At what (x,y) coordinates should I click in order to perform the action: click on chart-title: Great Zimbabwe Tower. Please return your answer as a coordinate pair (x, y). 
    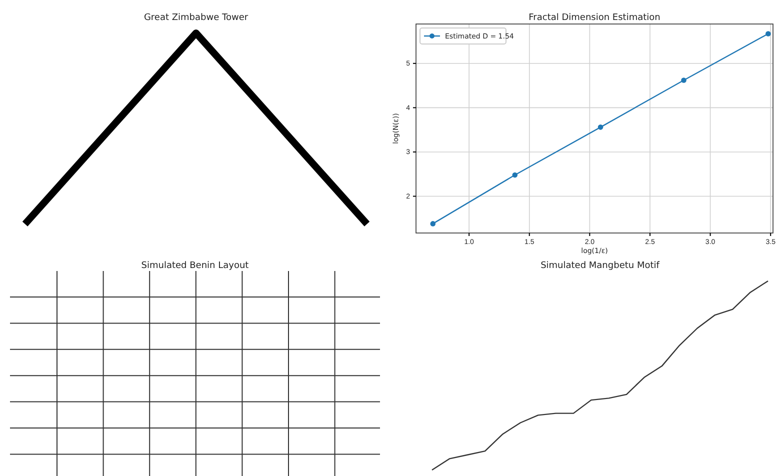
    Looking at the image, I should click on (196, 18).